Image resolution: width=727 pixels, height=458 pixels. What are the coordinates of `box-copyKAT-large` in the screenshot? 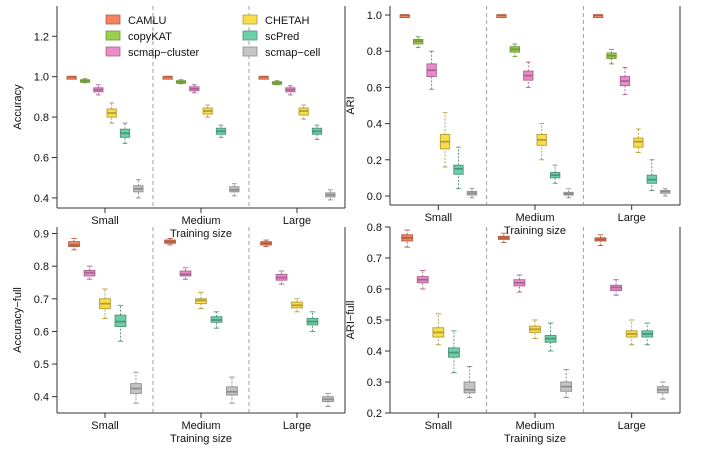 It's located at (611, 56).